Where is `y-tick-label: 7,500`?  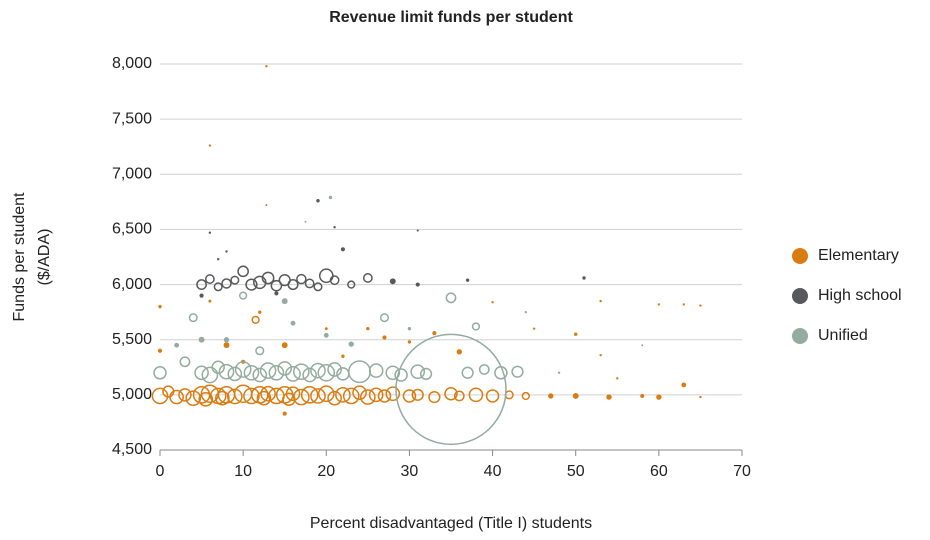
y-tick-label: 7,500 is located at coordinates (132, 118).